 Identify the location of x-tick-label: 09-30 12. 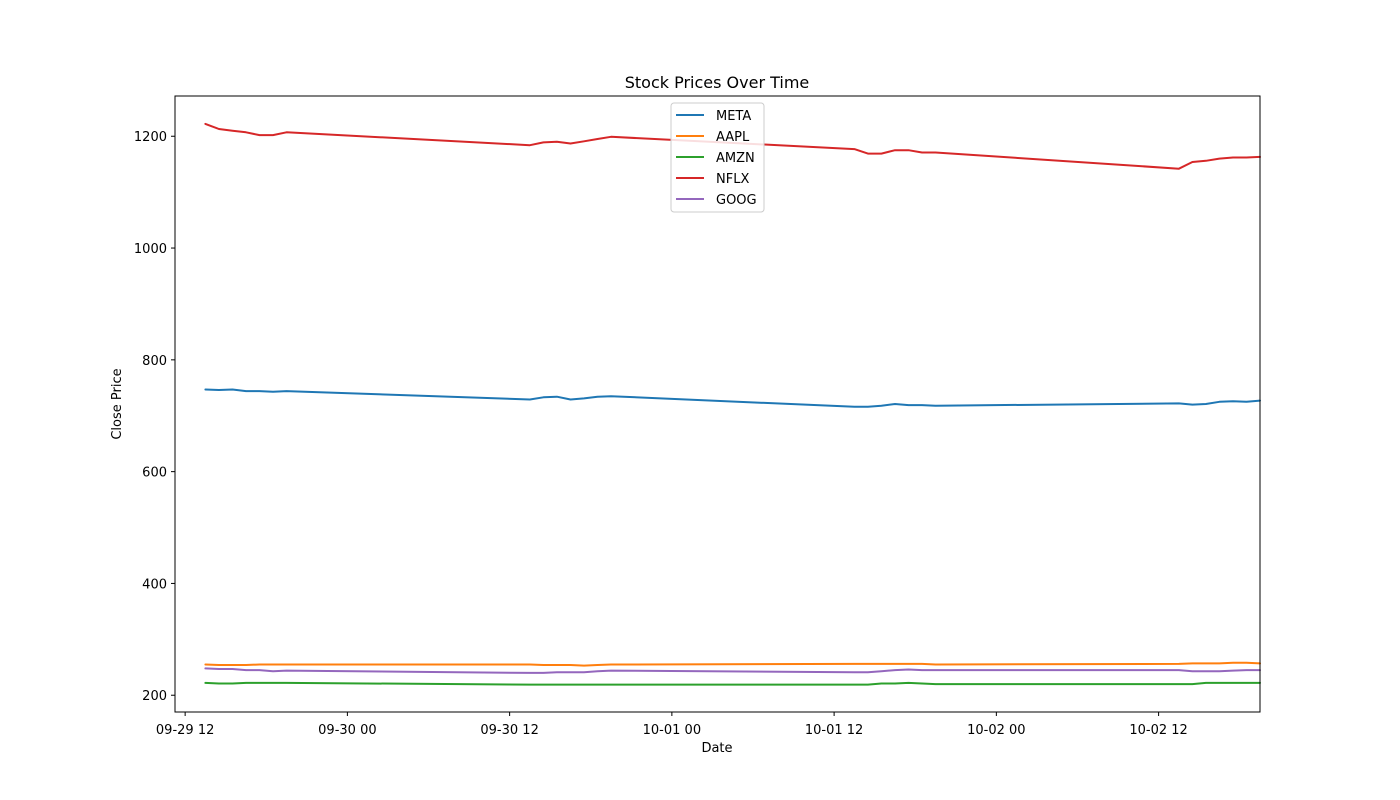
(509, 730).